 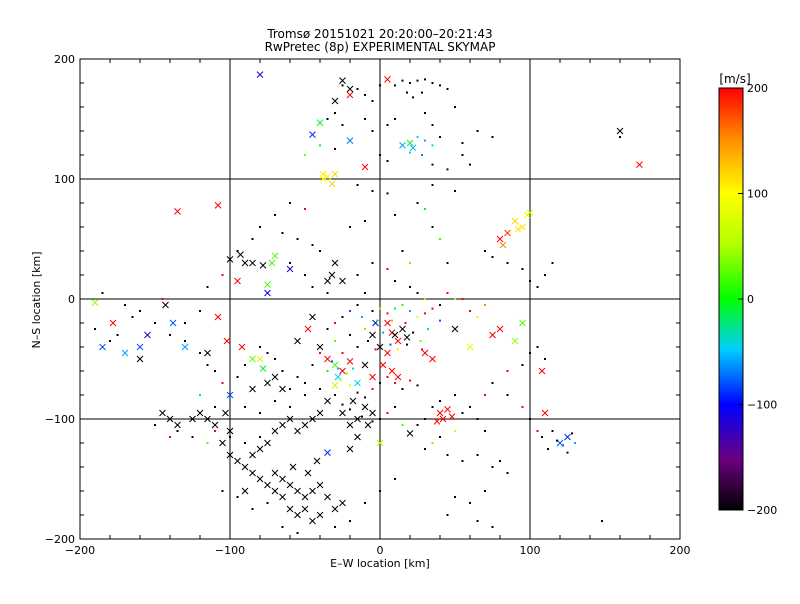 What do you see at coordinates (230, 550) in the screenshot?
I see `x-tick-label: −100` at bounding box center [230, 550].